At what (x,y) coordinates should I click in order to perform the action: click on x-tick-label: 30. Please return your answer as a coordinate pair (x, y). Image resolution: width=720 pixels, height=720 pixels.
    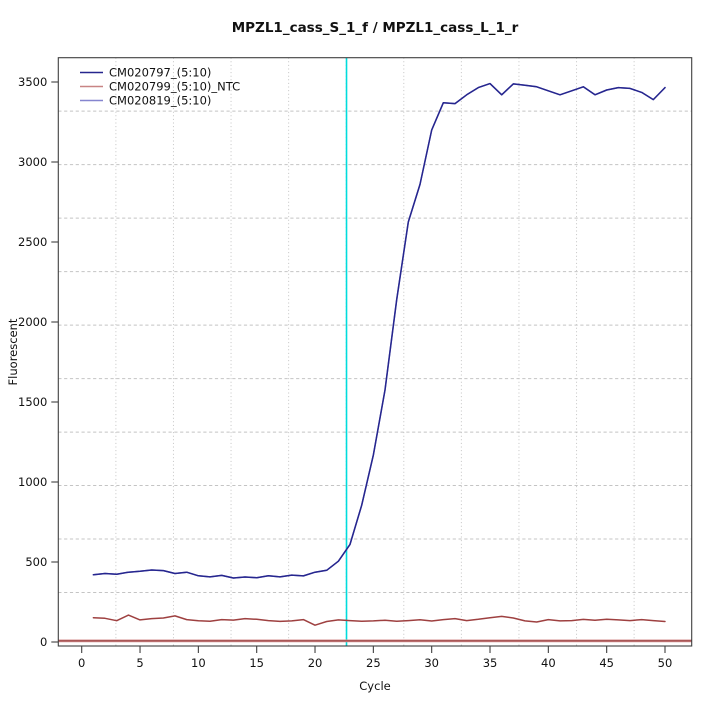
    Looking at the image, I should click on (431, 663).